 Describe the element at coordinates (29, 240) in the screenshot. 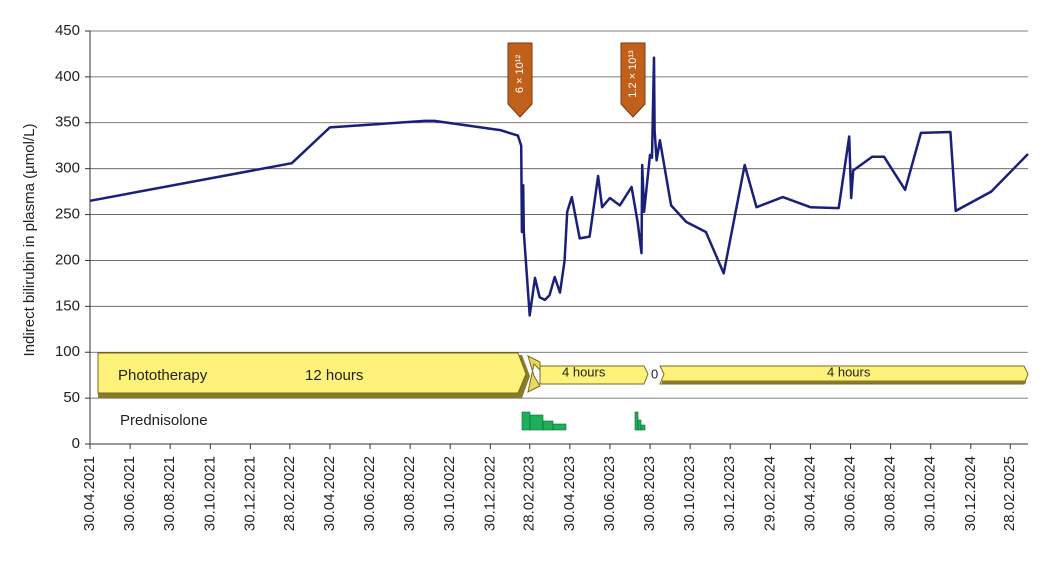

I see `y-axis-label: Indirect bilirubin in plasma (µmol/L)` at that location.